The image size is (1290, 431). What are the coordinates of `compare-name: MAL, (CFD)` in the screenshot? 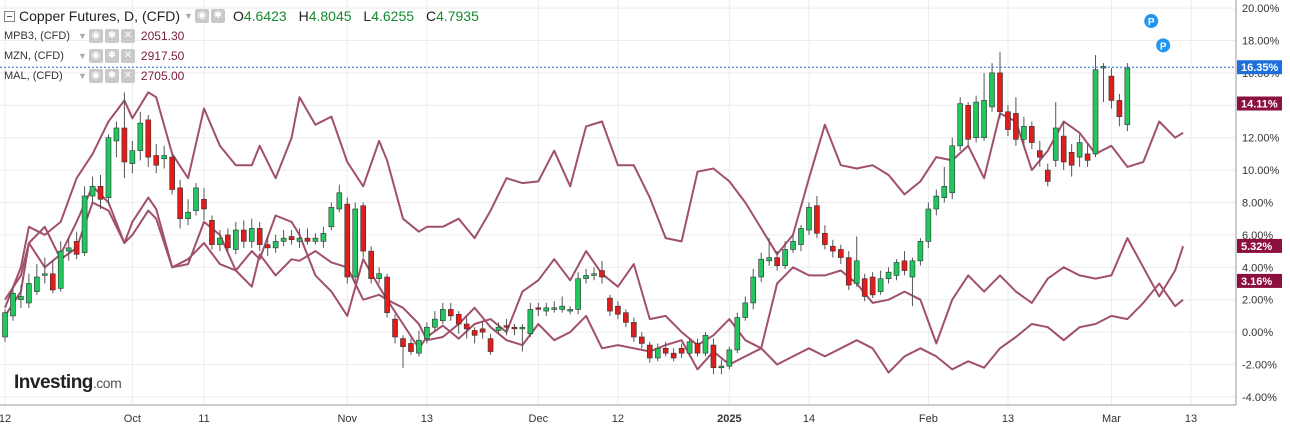 It's located at (33, 76).